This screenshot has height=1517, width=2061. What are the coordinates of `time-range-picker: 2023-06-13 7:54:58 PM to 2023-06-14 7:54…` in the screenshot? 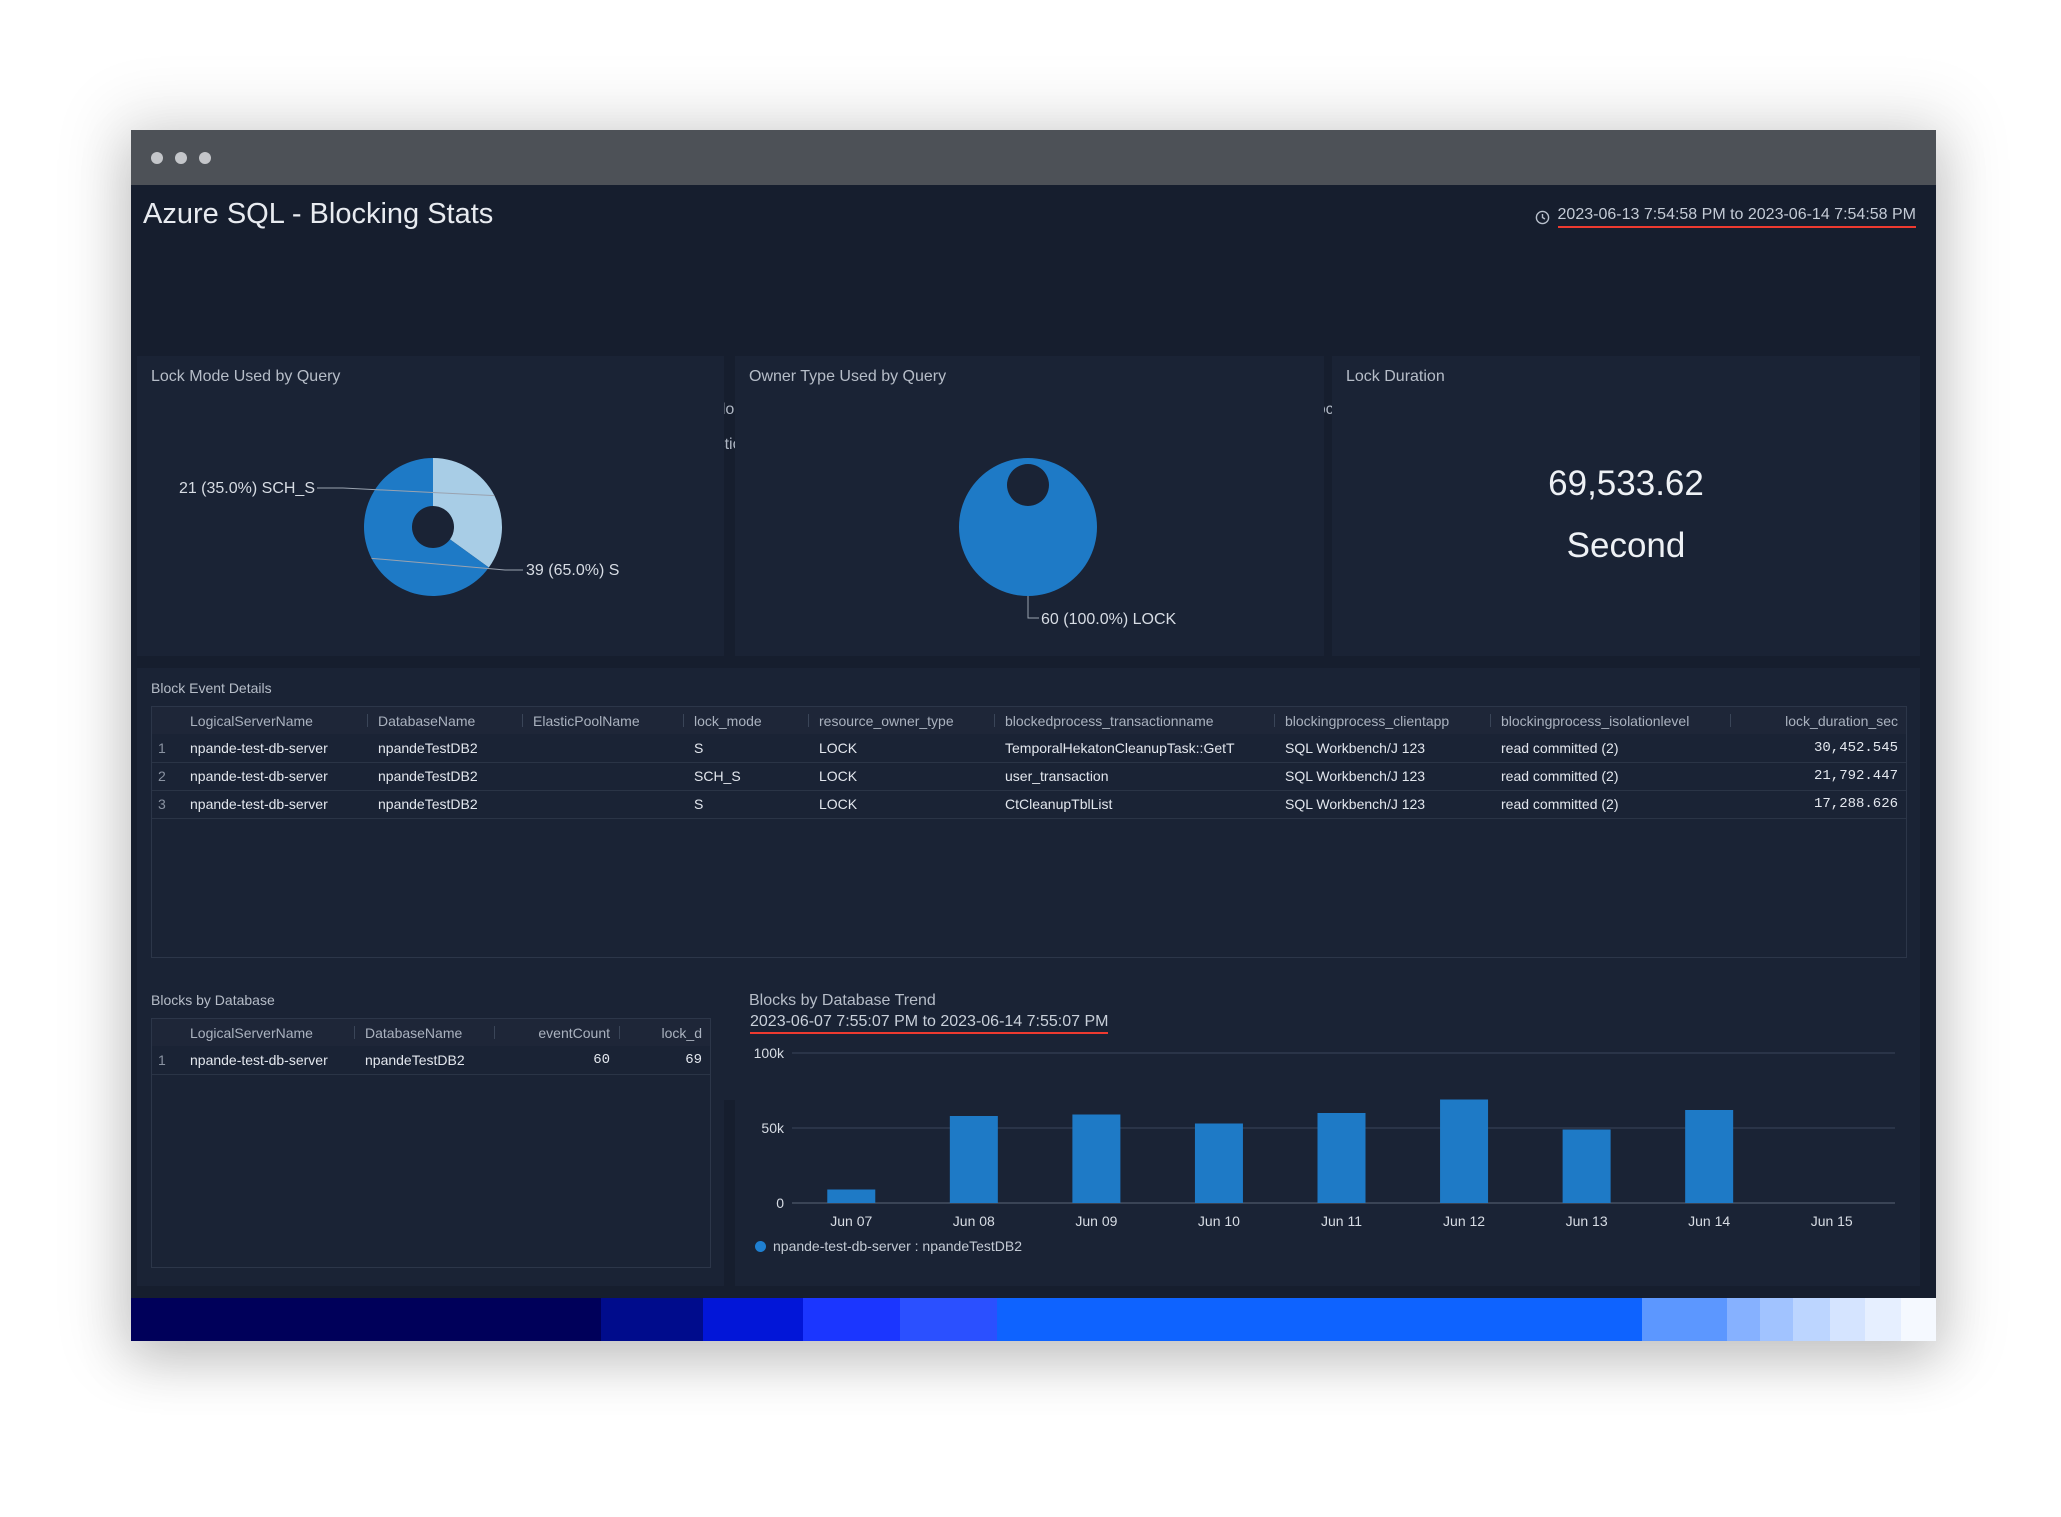 It's located at (1725, 217).